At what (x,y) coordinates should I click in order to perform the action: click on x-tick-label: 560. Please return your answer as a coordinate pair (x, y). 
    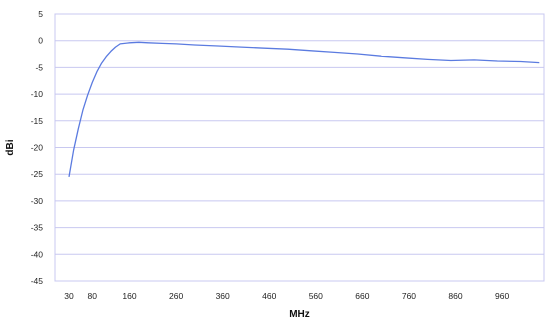
    Looking at the image, I should click on (316, 296).